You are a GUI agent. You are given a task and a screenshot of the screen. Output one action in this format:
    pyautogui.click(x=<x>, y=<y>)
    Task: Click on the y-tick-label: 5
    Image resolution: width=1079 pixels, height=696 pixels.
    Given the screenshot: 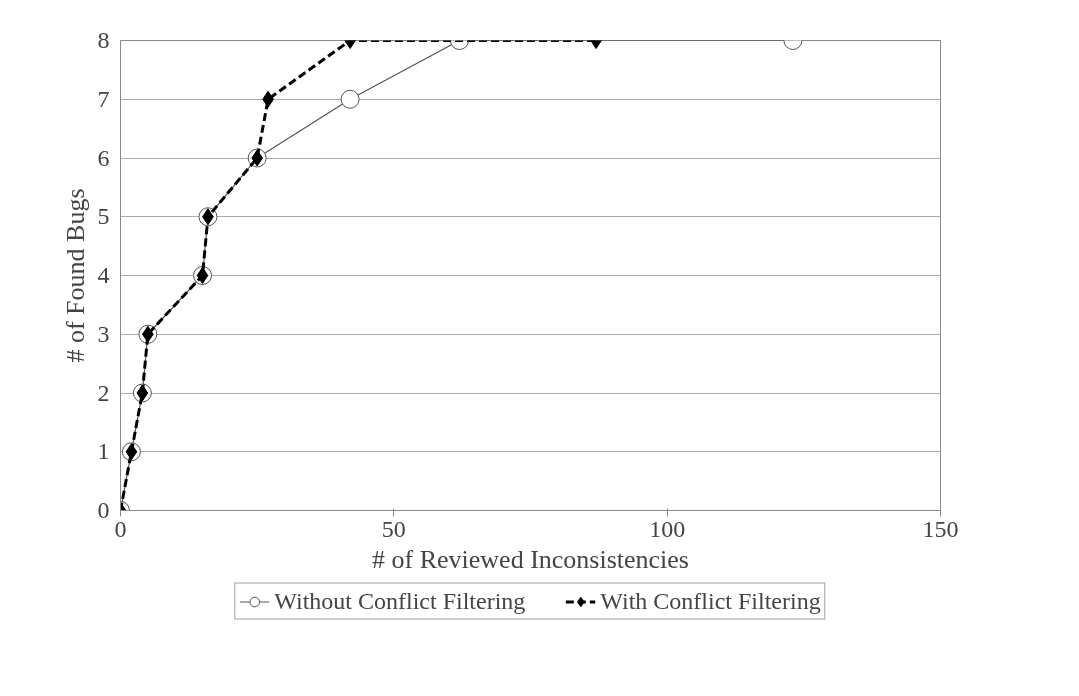 What is the action you would take?
    pyautogui.click(x=103, y=216)
    